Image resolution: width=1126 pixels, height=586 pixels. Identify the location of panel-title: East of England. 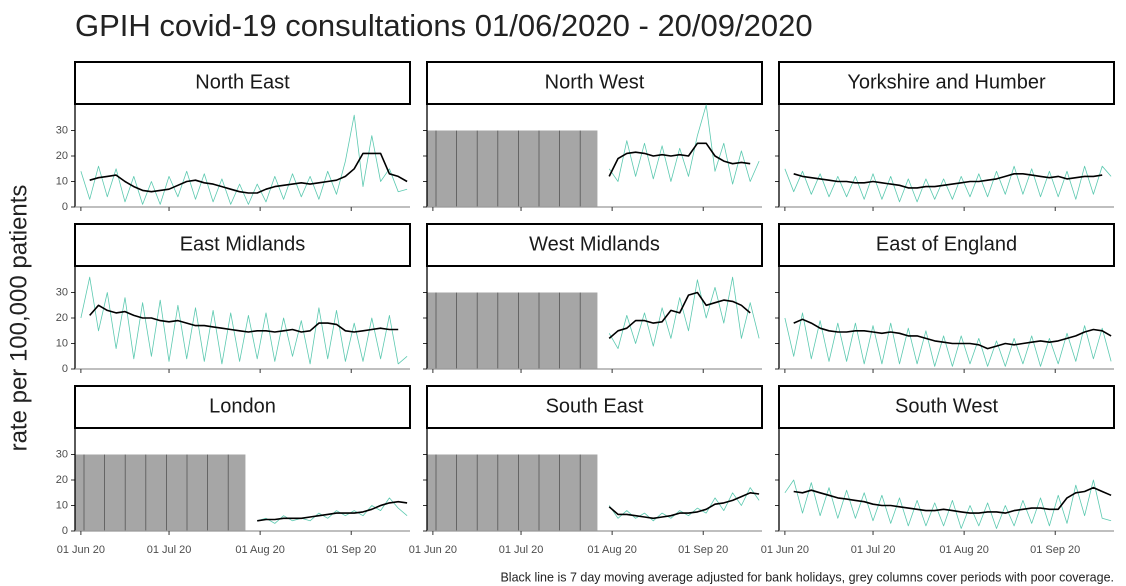
(946, 244).